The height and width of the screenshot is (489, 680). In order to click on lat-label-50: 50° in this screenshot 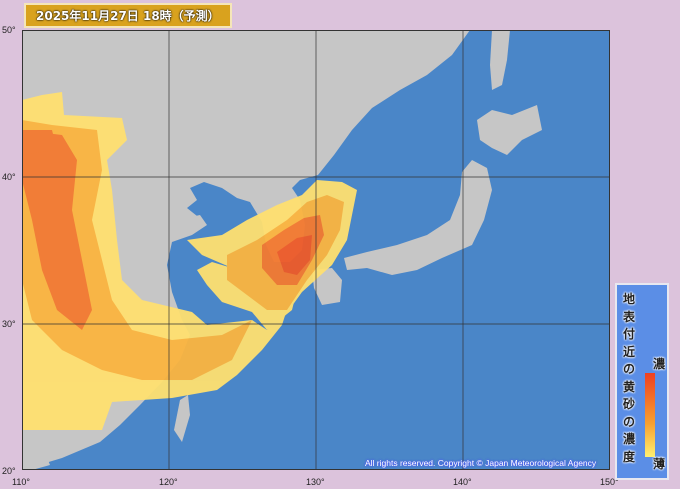, I will do `click(9, 30)`.